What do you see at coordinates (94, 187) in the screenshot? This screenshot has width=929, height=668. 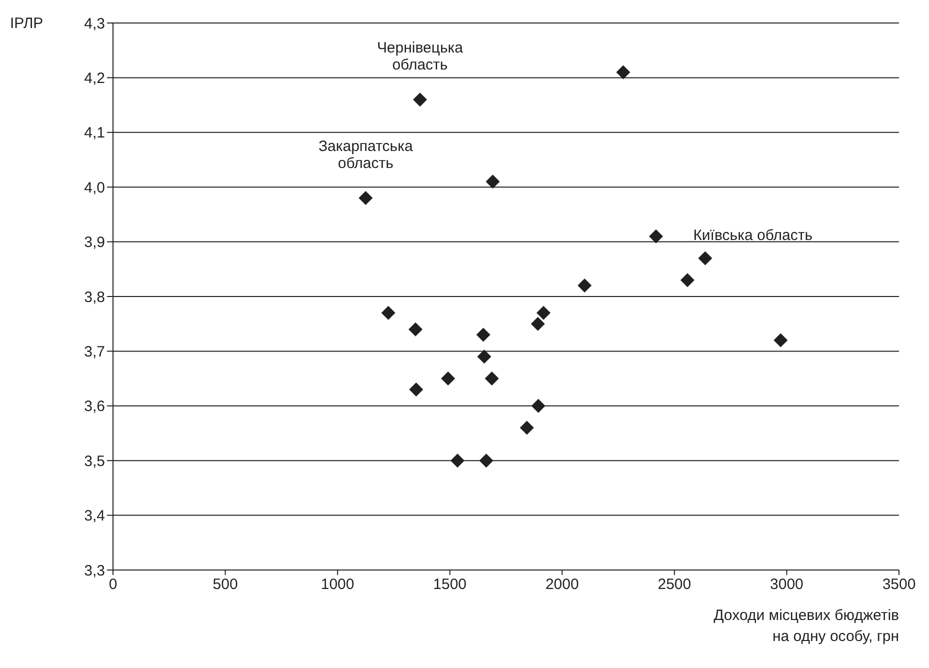 I see `y-tick-label: 4,0` at bounding box center [94, 187].